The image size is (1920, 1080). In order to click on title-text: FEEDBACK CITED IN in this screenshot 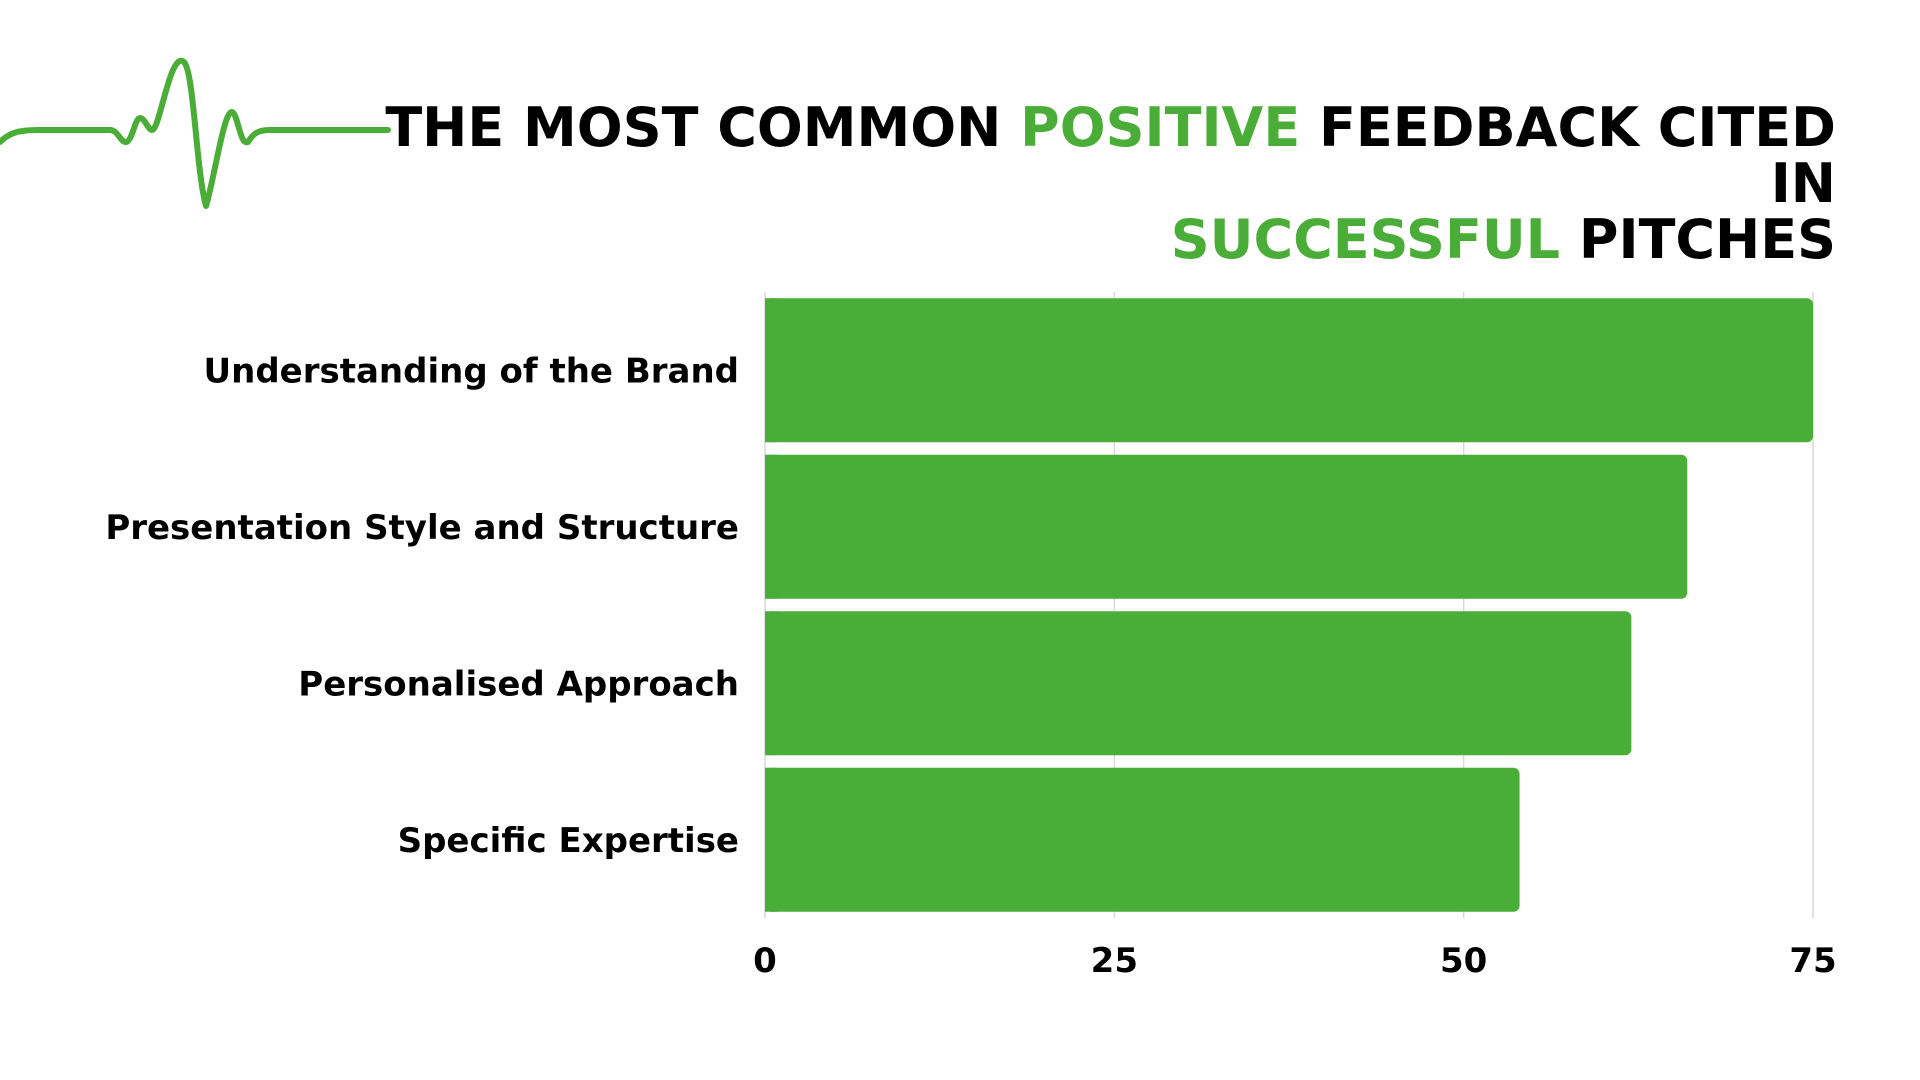, I will do `click(1568, 155)`.